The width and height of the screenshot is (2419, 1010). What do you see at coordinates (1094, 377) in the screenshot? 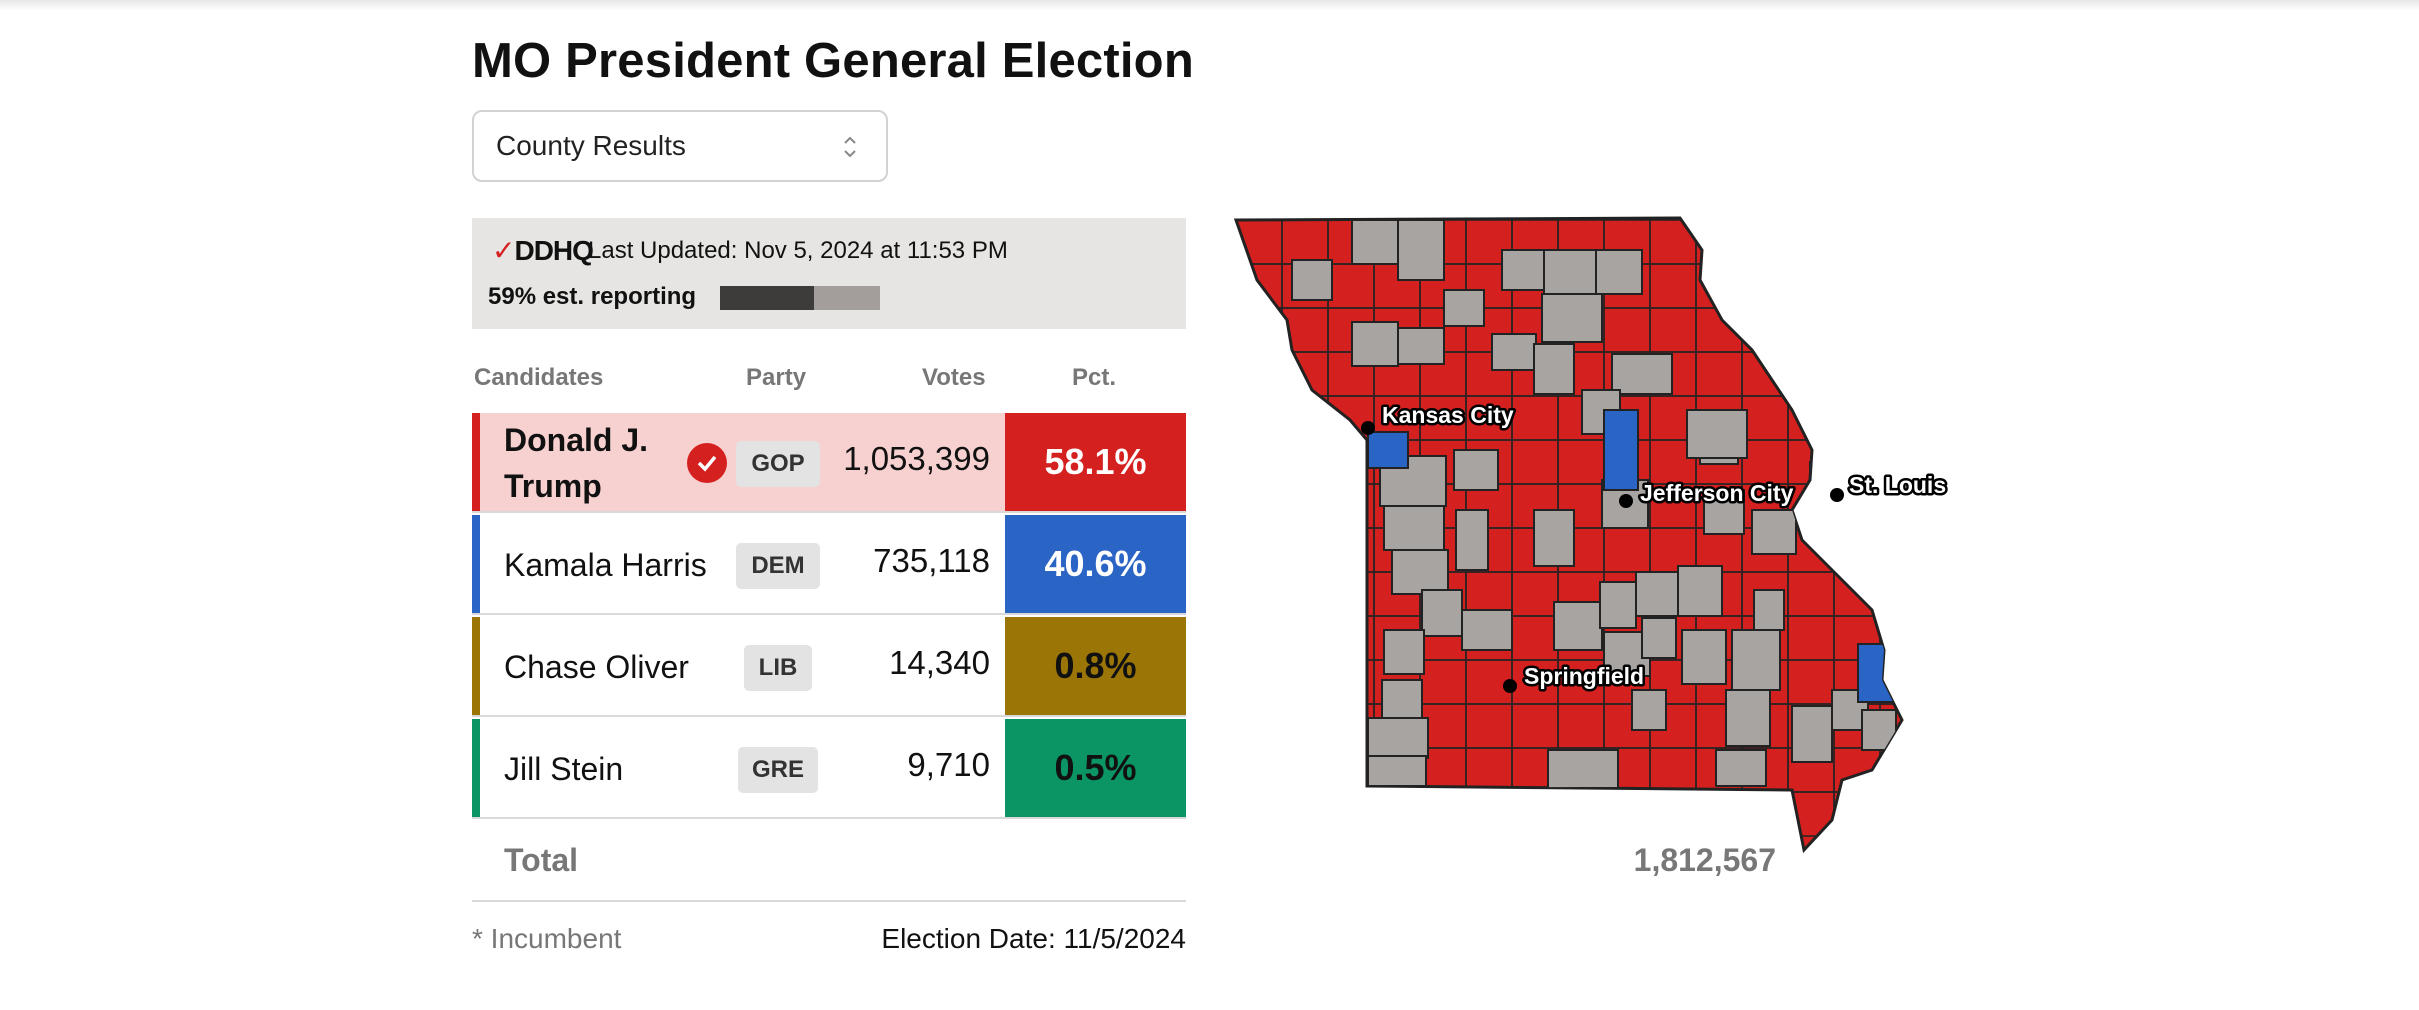
I see `header-pct: Pct.` at bounding box center [1094, 377].